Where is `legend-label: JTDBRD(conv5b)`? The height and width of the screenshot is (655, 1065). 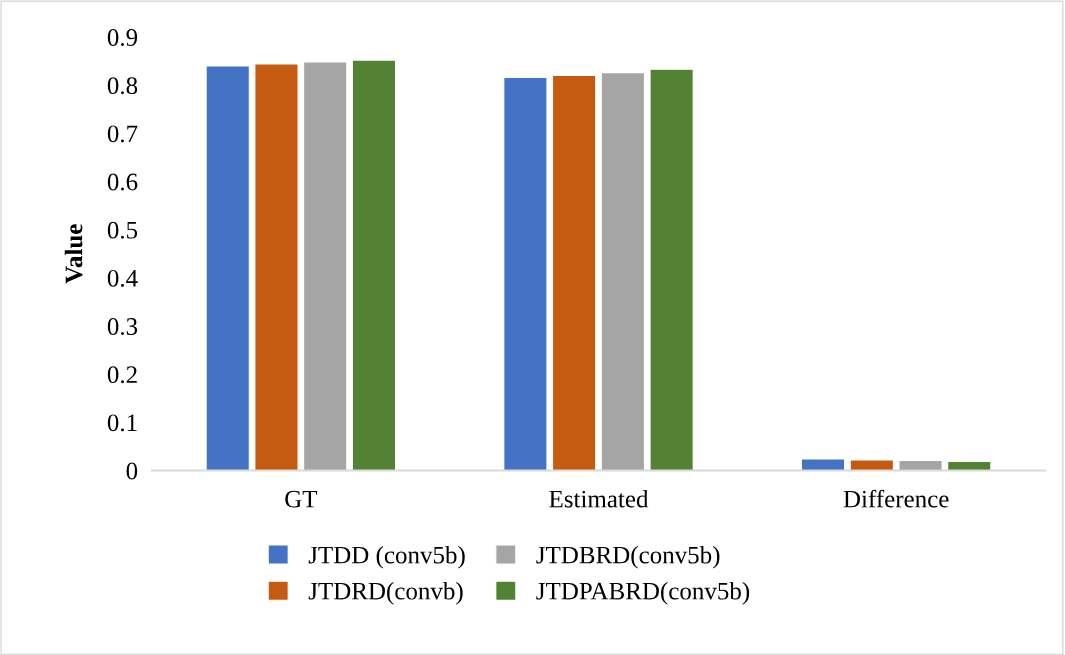 legend-label: JTDBRD(conv5b) is located at coordinates (628, 557).